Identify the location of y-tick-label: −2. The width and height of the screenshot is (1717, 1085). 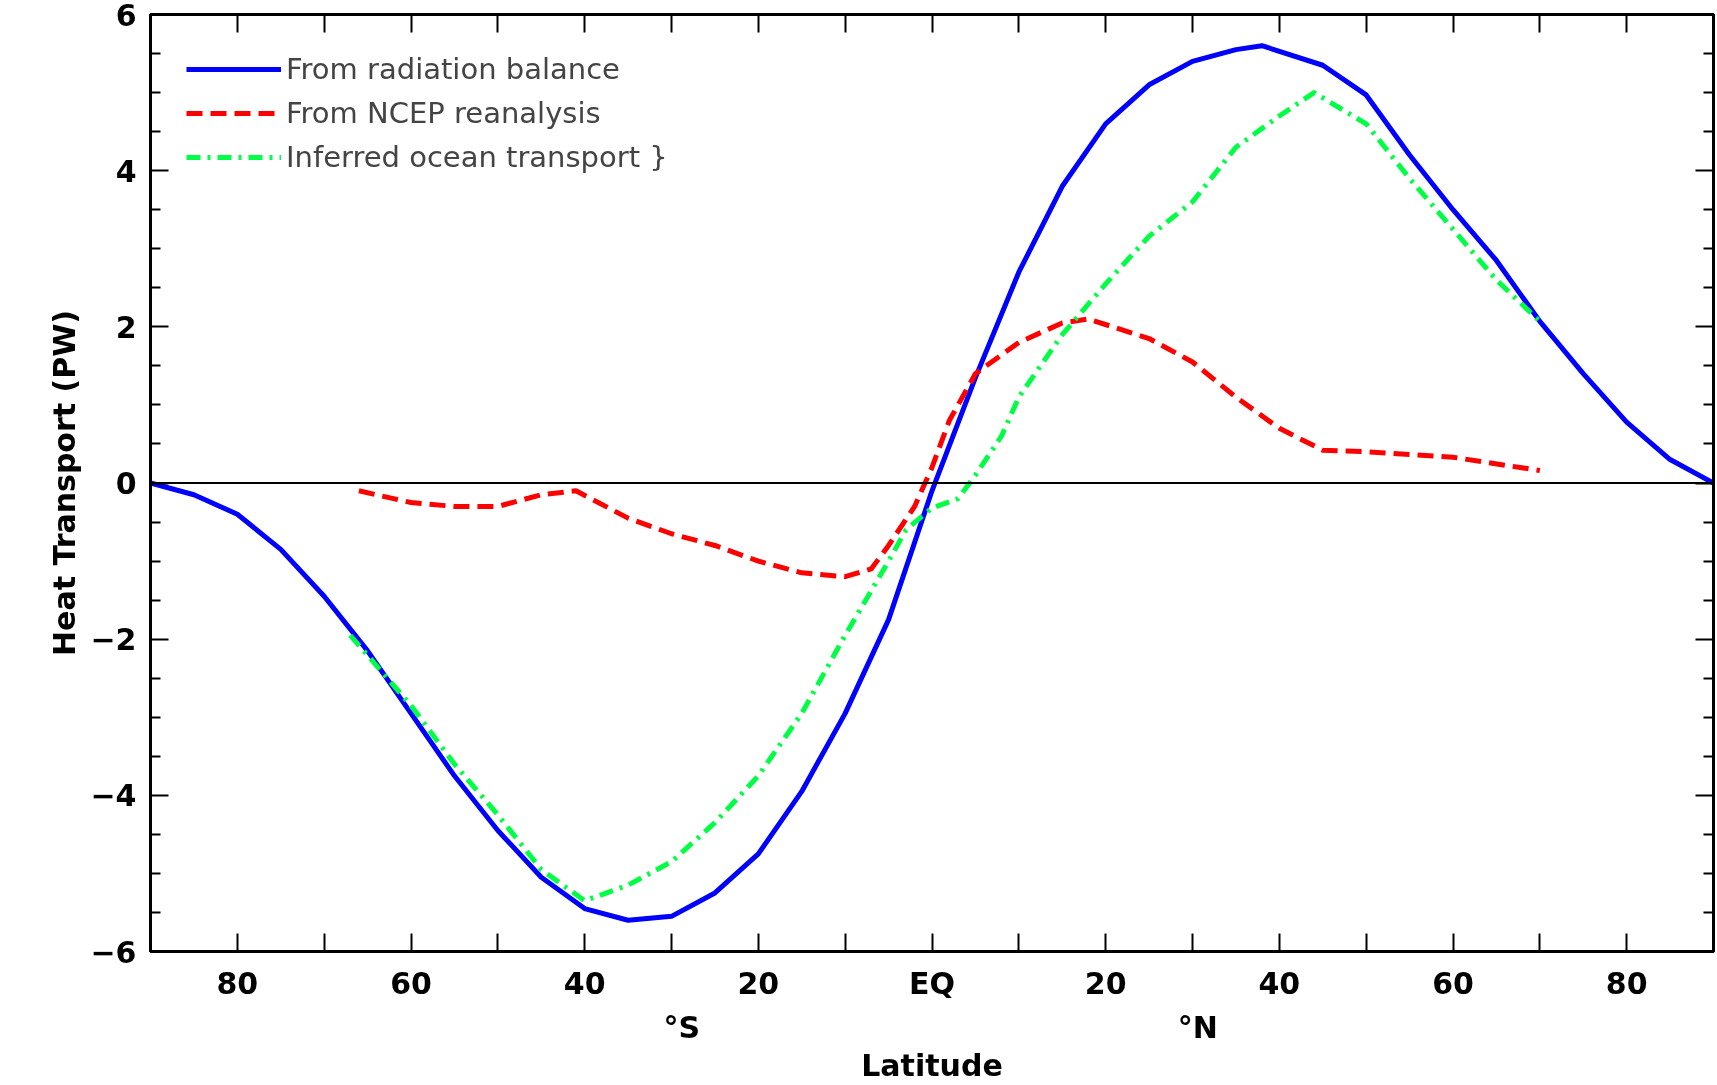
(113, 640).